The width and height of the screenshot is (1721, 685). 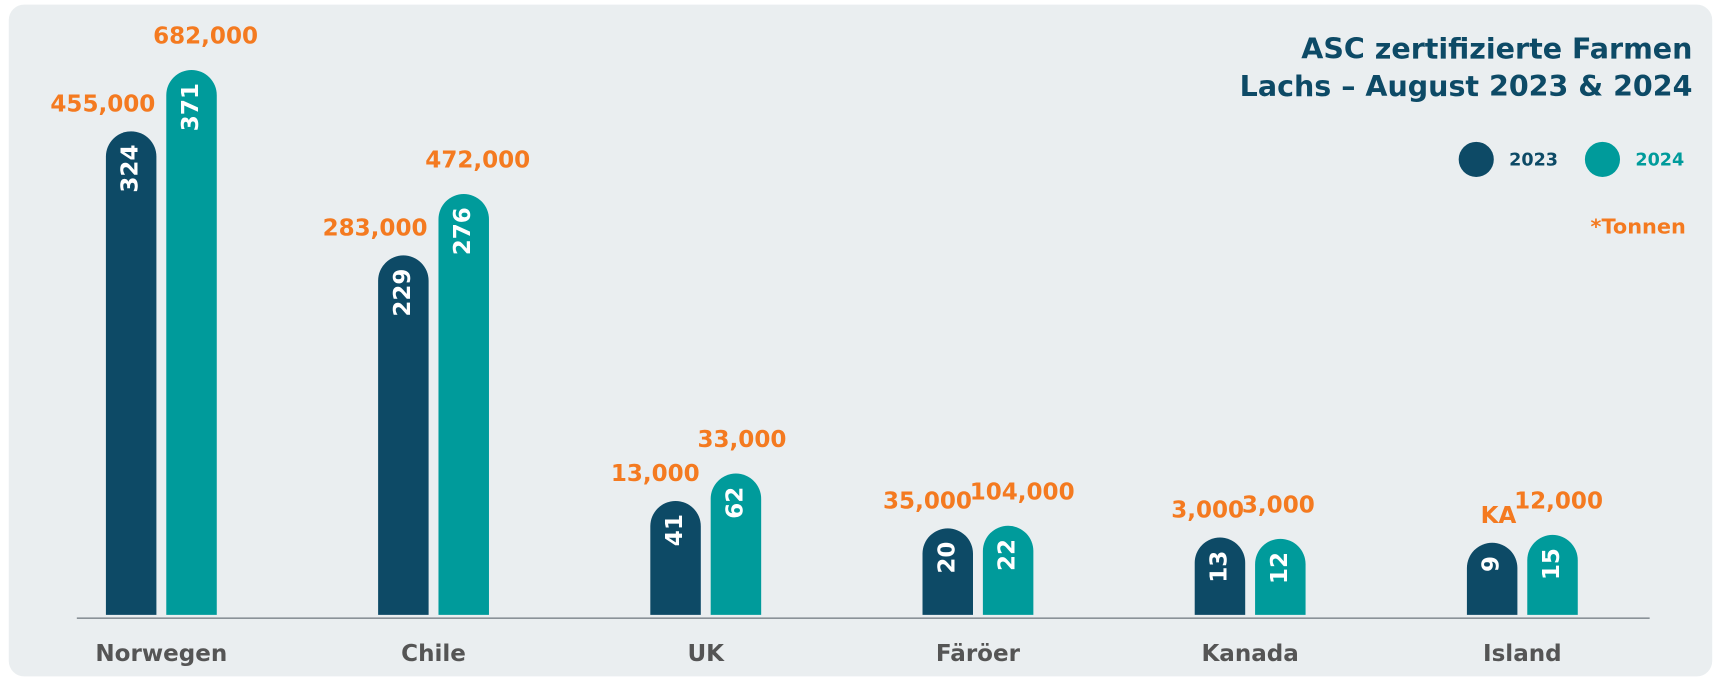 I want to click on tonnage-label: 104,000, so click(x=1022, y=492).